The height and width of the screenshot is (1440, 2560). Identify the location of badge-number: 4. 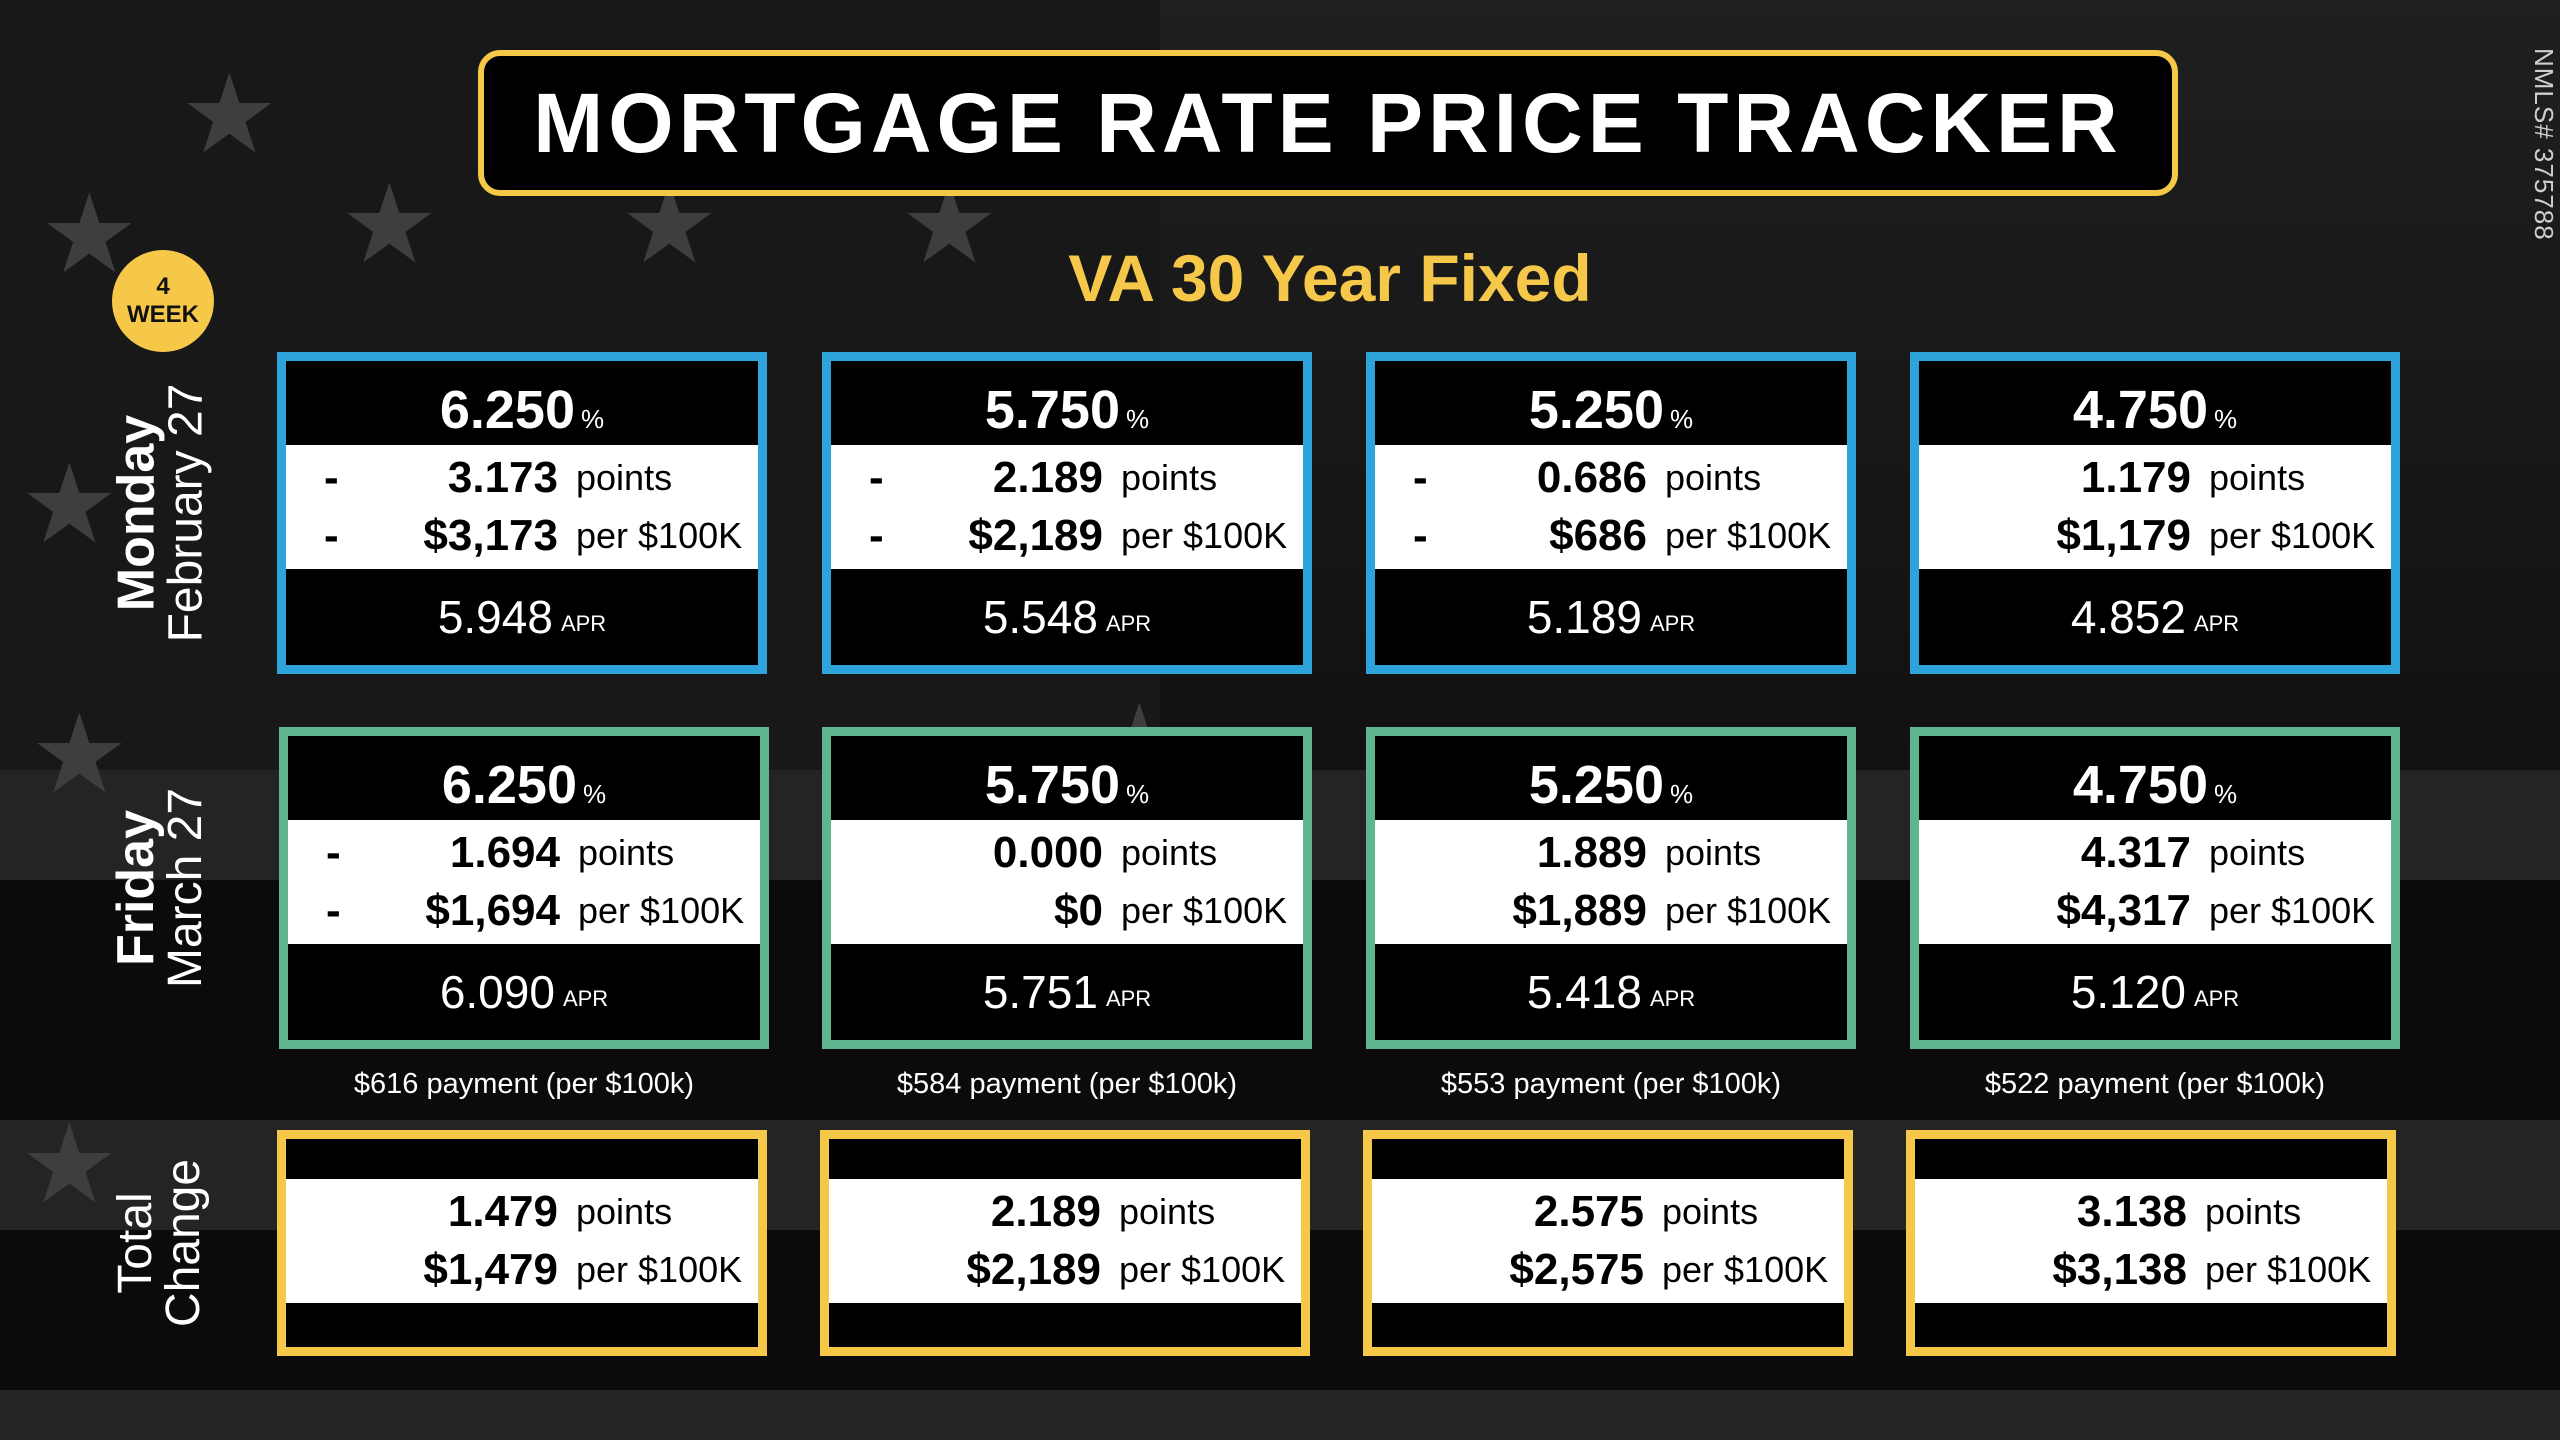
(163, 287).